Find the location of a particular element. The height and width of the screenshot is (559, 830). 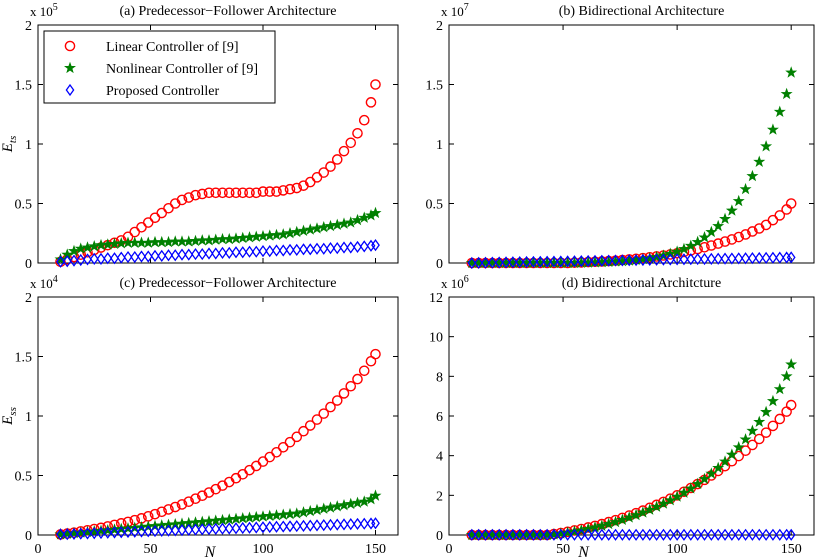

legend-box is located at coordinates (159, 67).